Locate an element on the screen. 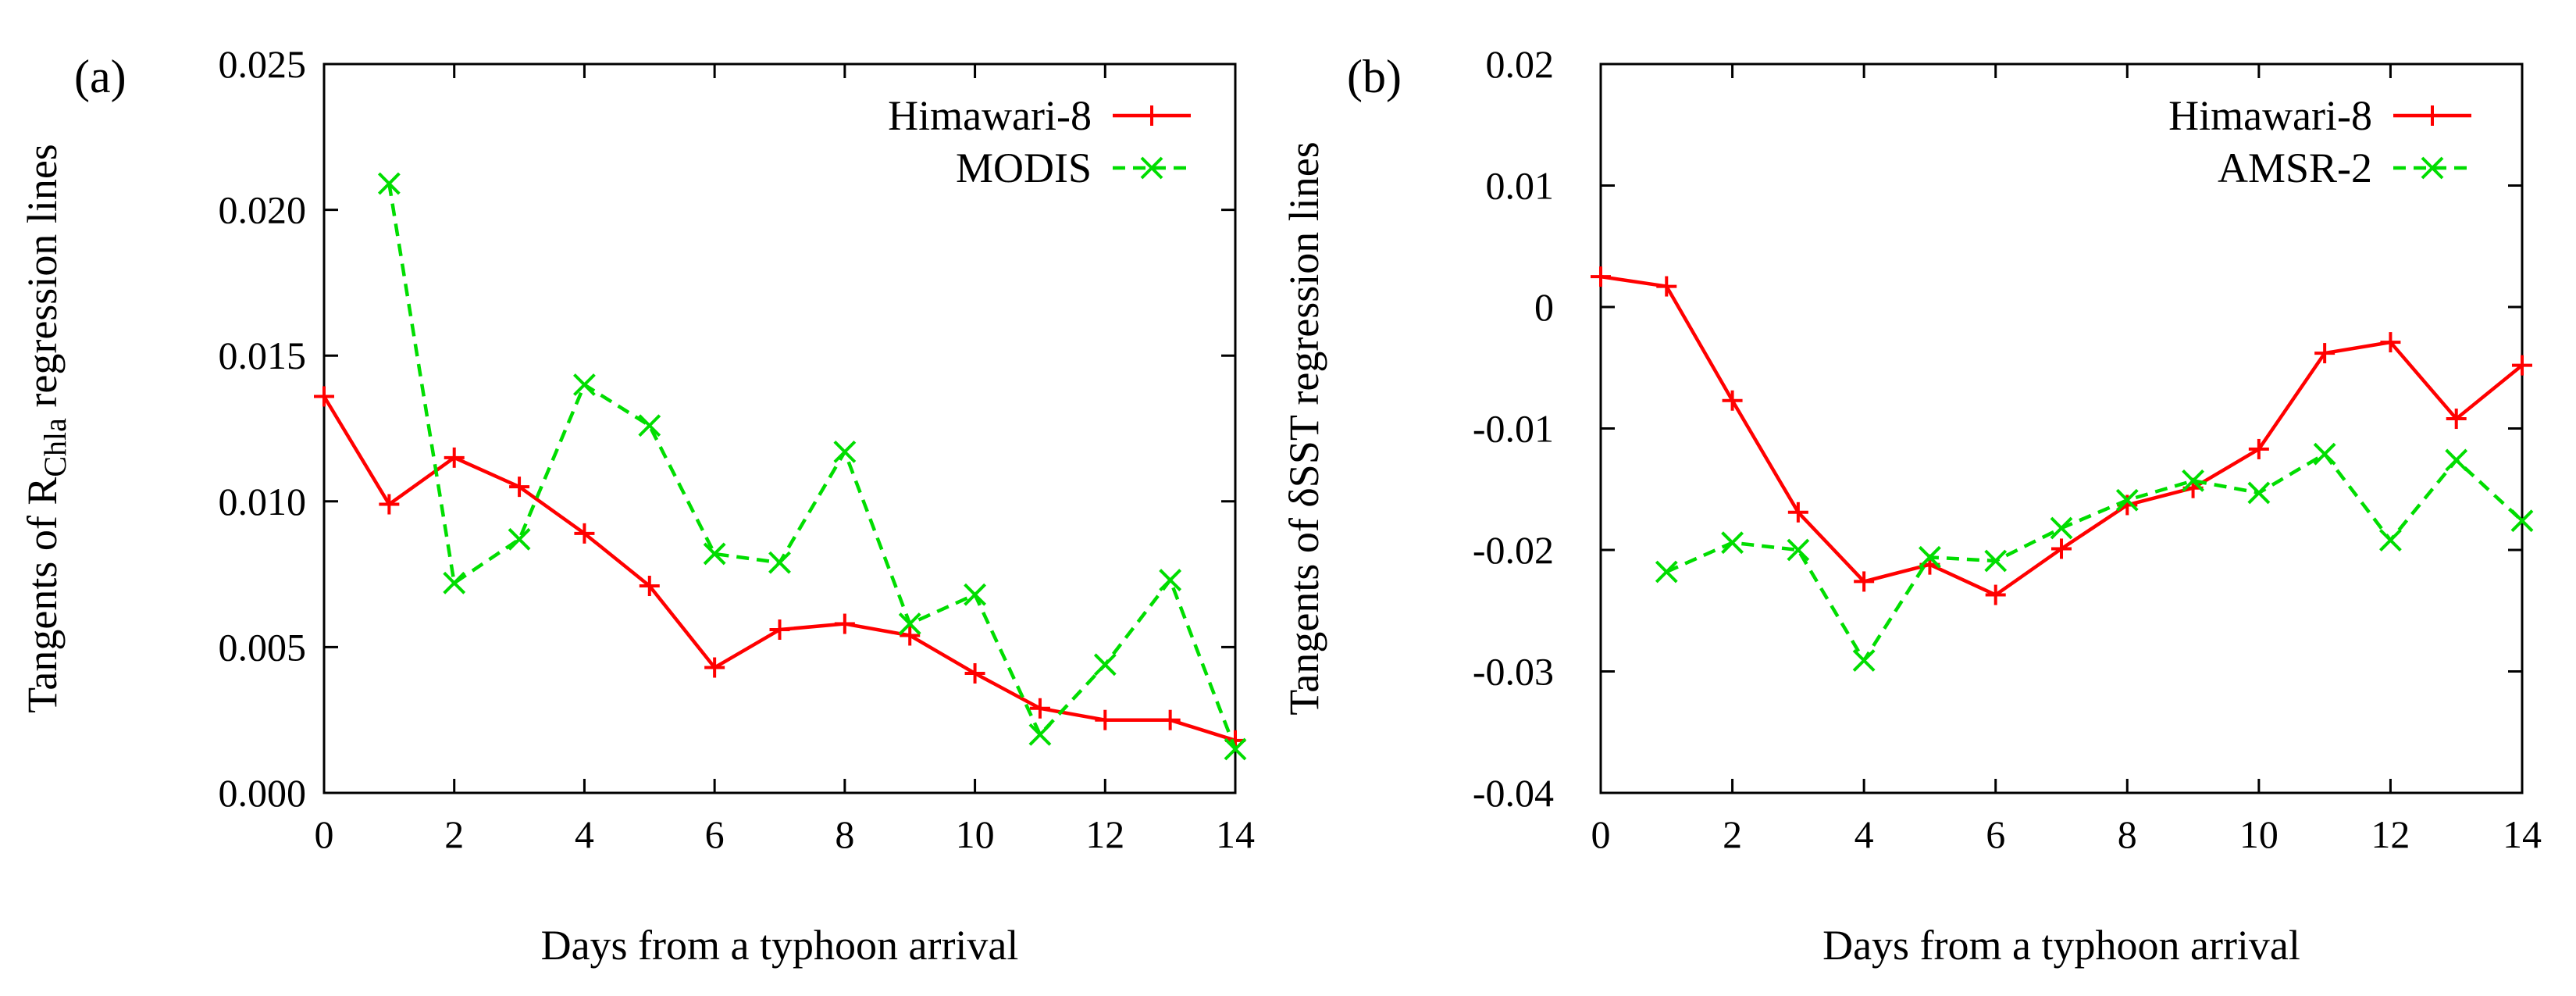 This screenshot has width=2576, height=996. y-tick-label: 0.005 is located at coordinates (263, 647).